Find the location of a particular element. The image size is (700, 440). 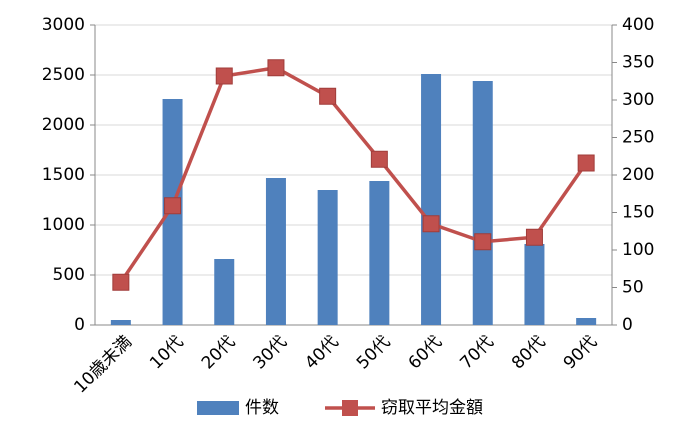

legend-marker is located at coordinates (350, 408).